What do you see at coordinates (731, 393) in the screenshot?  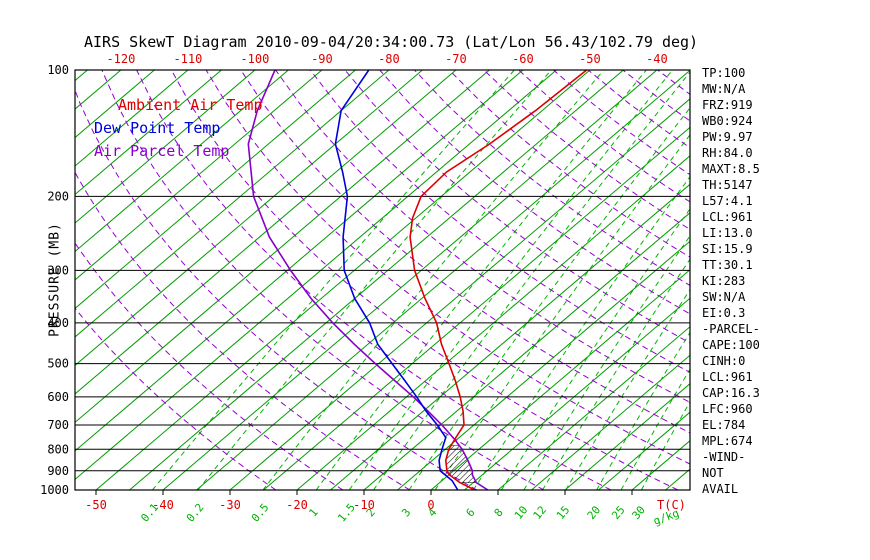 I see `stat-line: CAP:16.3` at bounding box center [731, 393].